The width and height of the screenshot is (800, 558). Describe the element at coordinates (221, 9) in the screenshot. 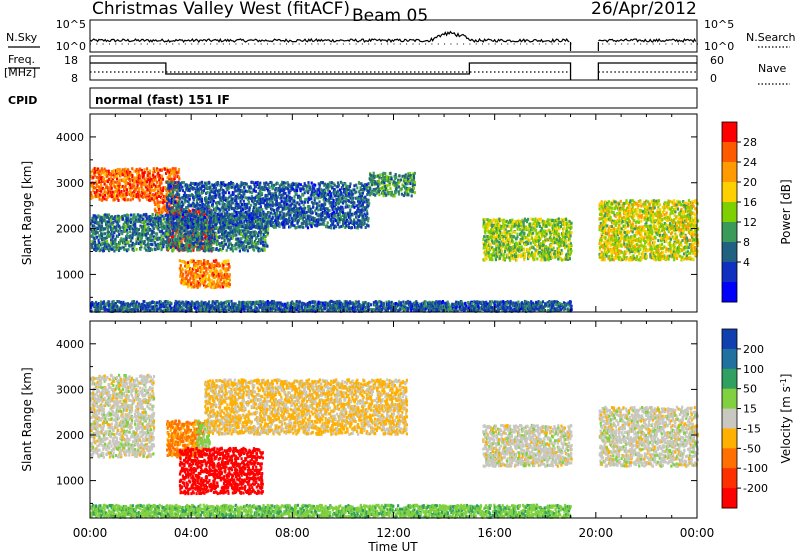

I see `station-title: Christmas Valley West (fitACF)` at that location.